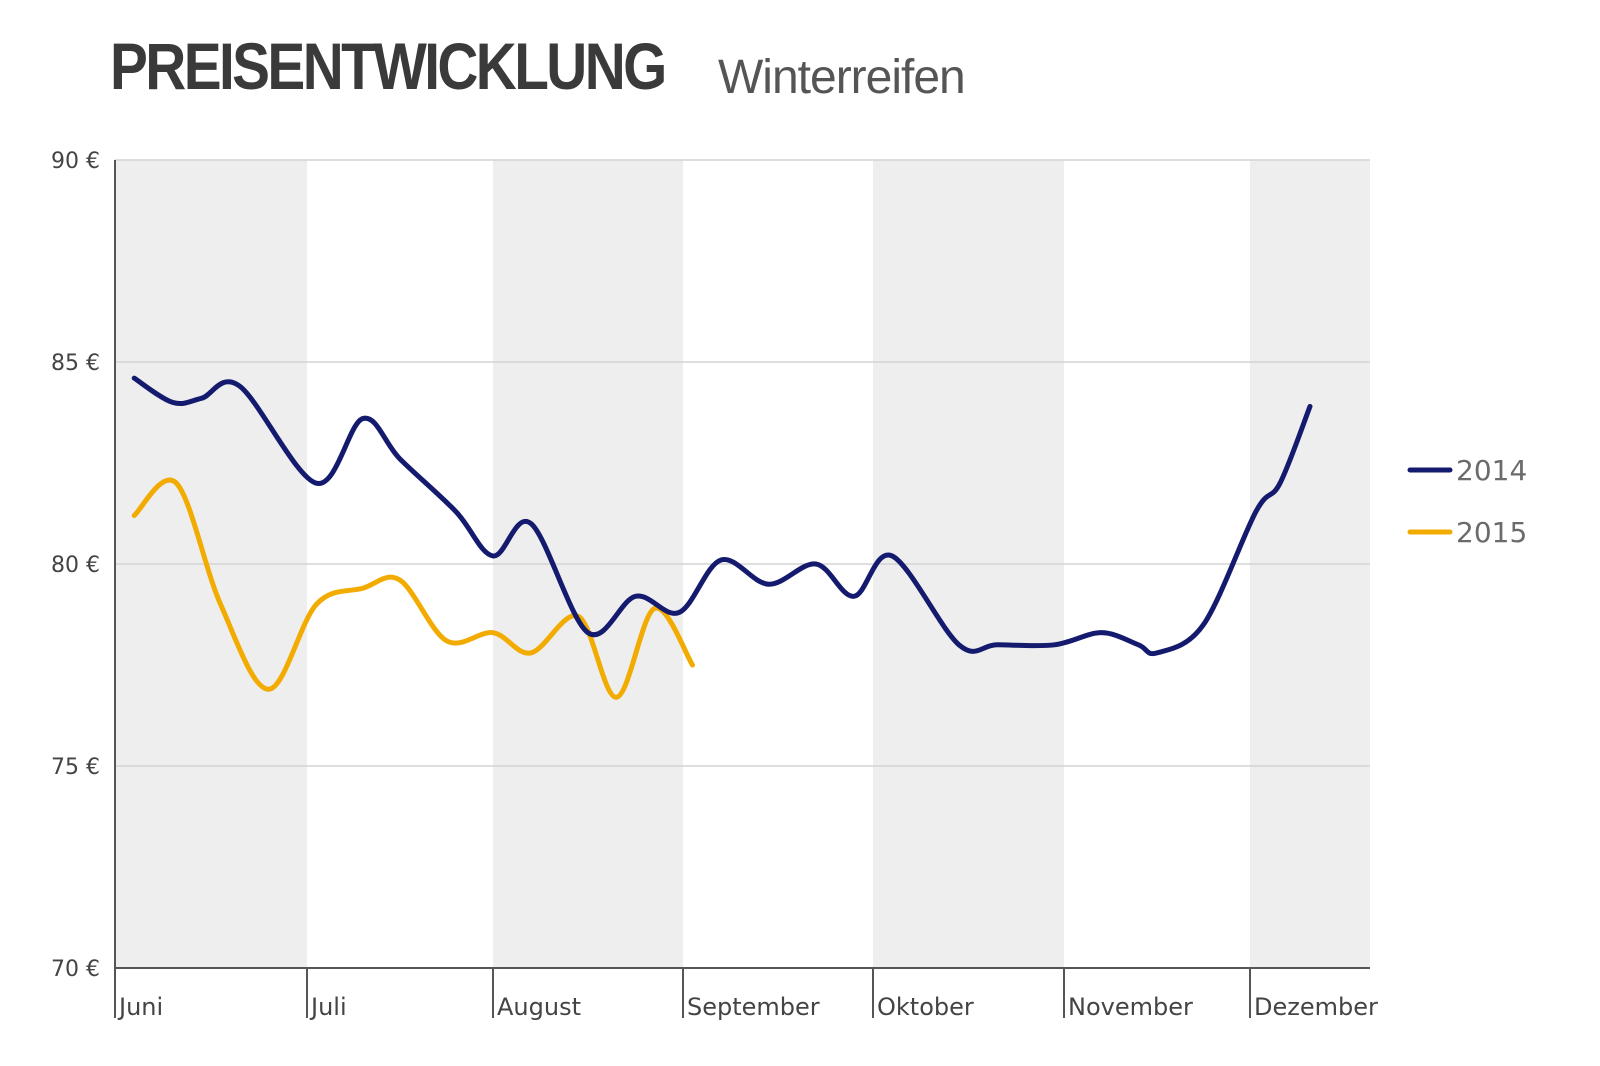 This screenshot has width=1600, height=1066. Describe the element at coordinates (75, 363) in the screenshot. I see `y-tick-label: 85 €` at that location.